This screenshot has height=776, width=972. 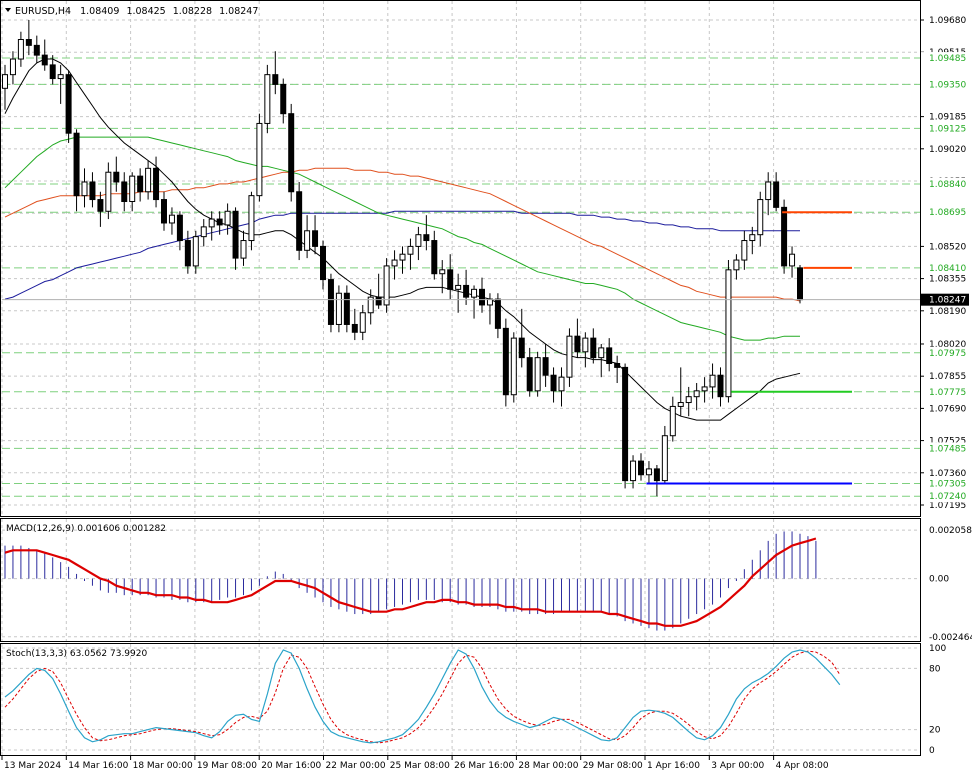 What do you see at coordinates (43, 11) in the screenshot?
I see `symbol-label: EURUSD,H4` at bounding box center [43, 11].